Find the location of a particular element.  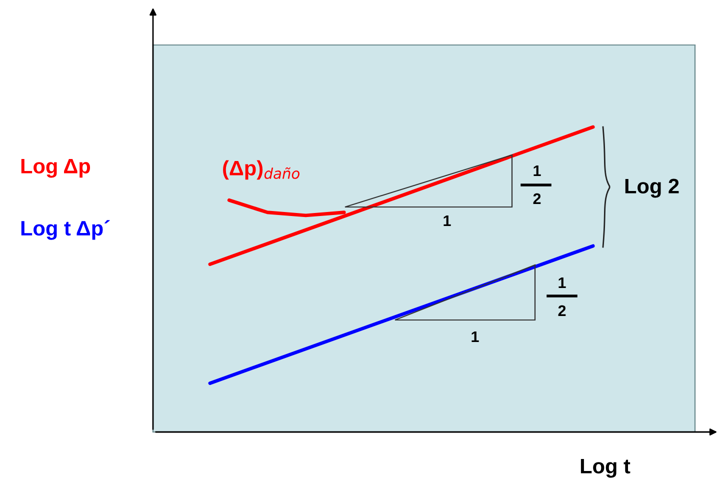

series-label: (Δp)$_{daño}$ is located at coordinates (261, 170).